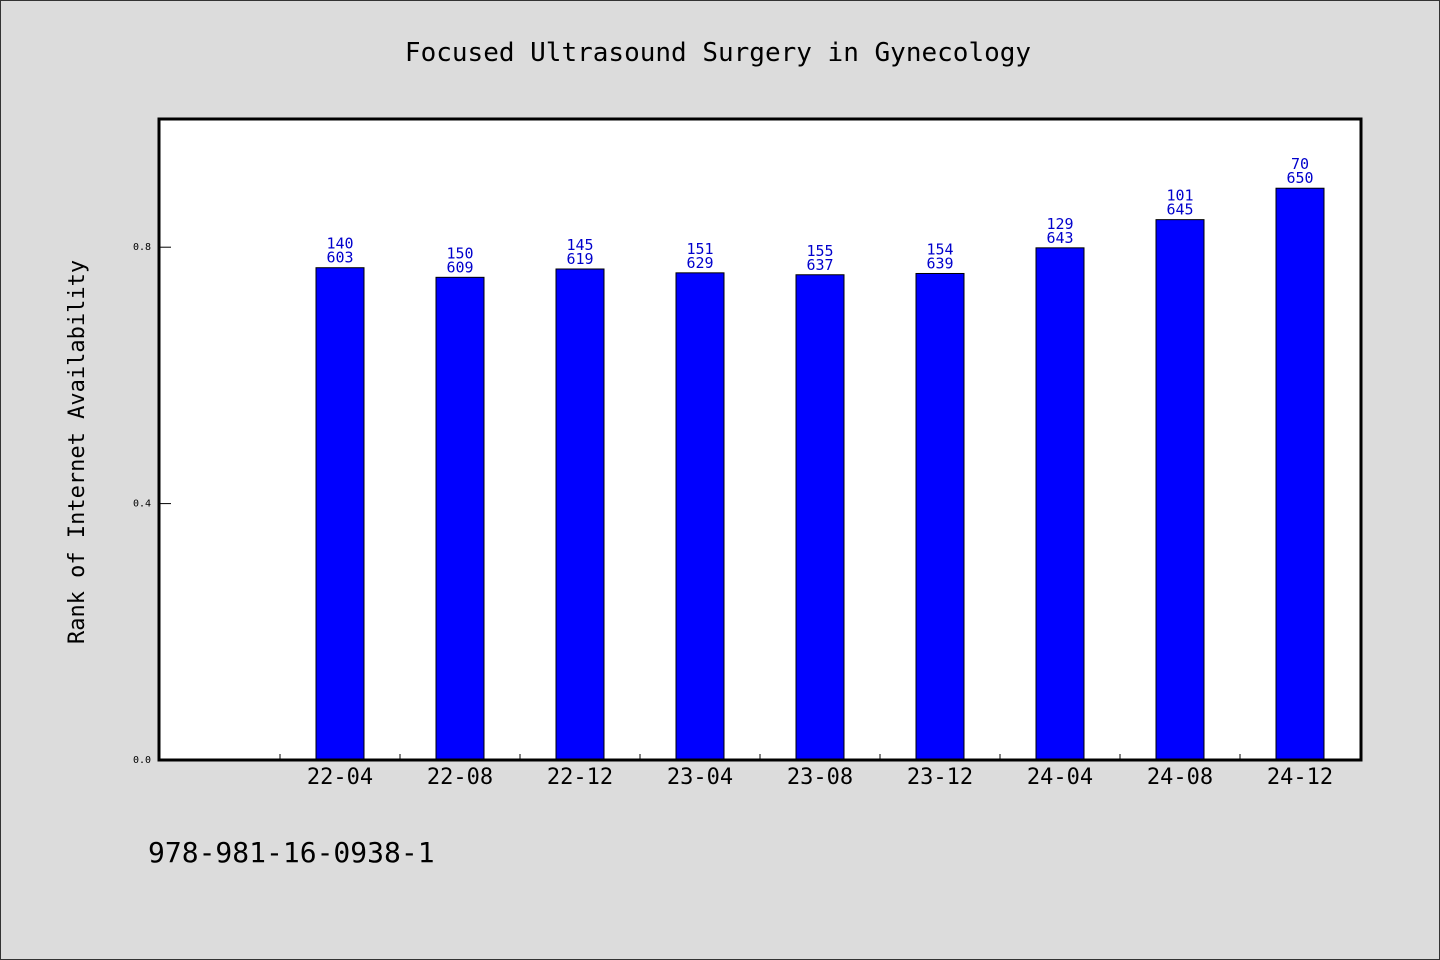 The height and width of the screenshot is (960, 1440). What do you see at coordinates (940, 777) in the screenshot?
I see `x-tick-label: 23-12` at bounding box center [940, 777].